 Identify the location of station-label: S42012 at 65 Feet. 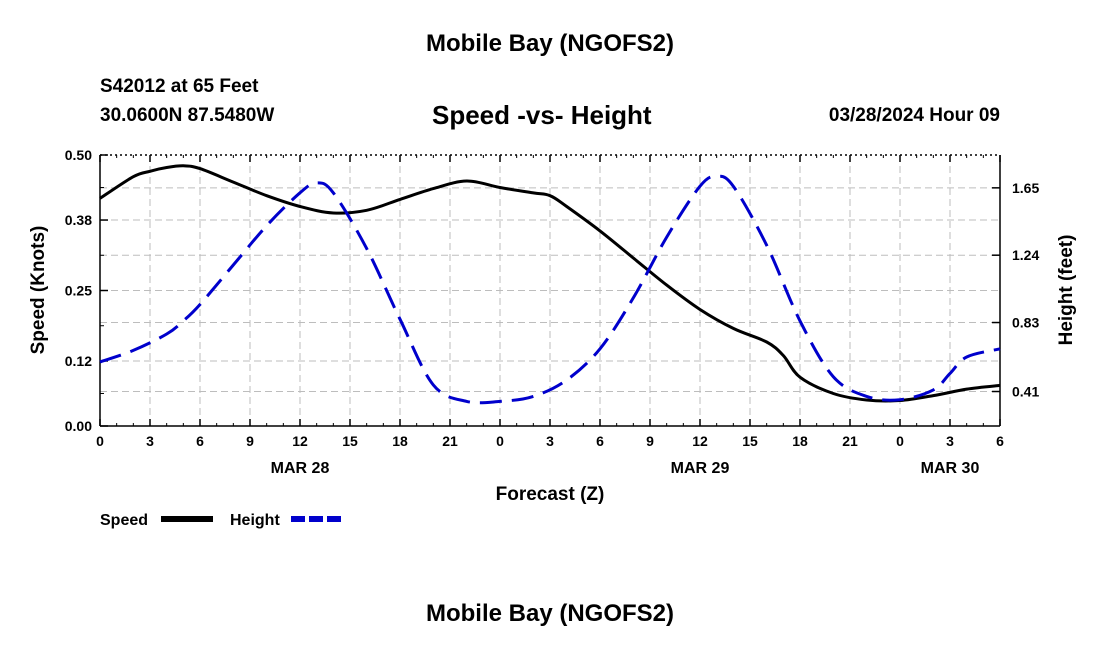
(179, 86).